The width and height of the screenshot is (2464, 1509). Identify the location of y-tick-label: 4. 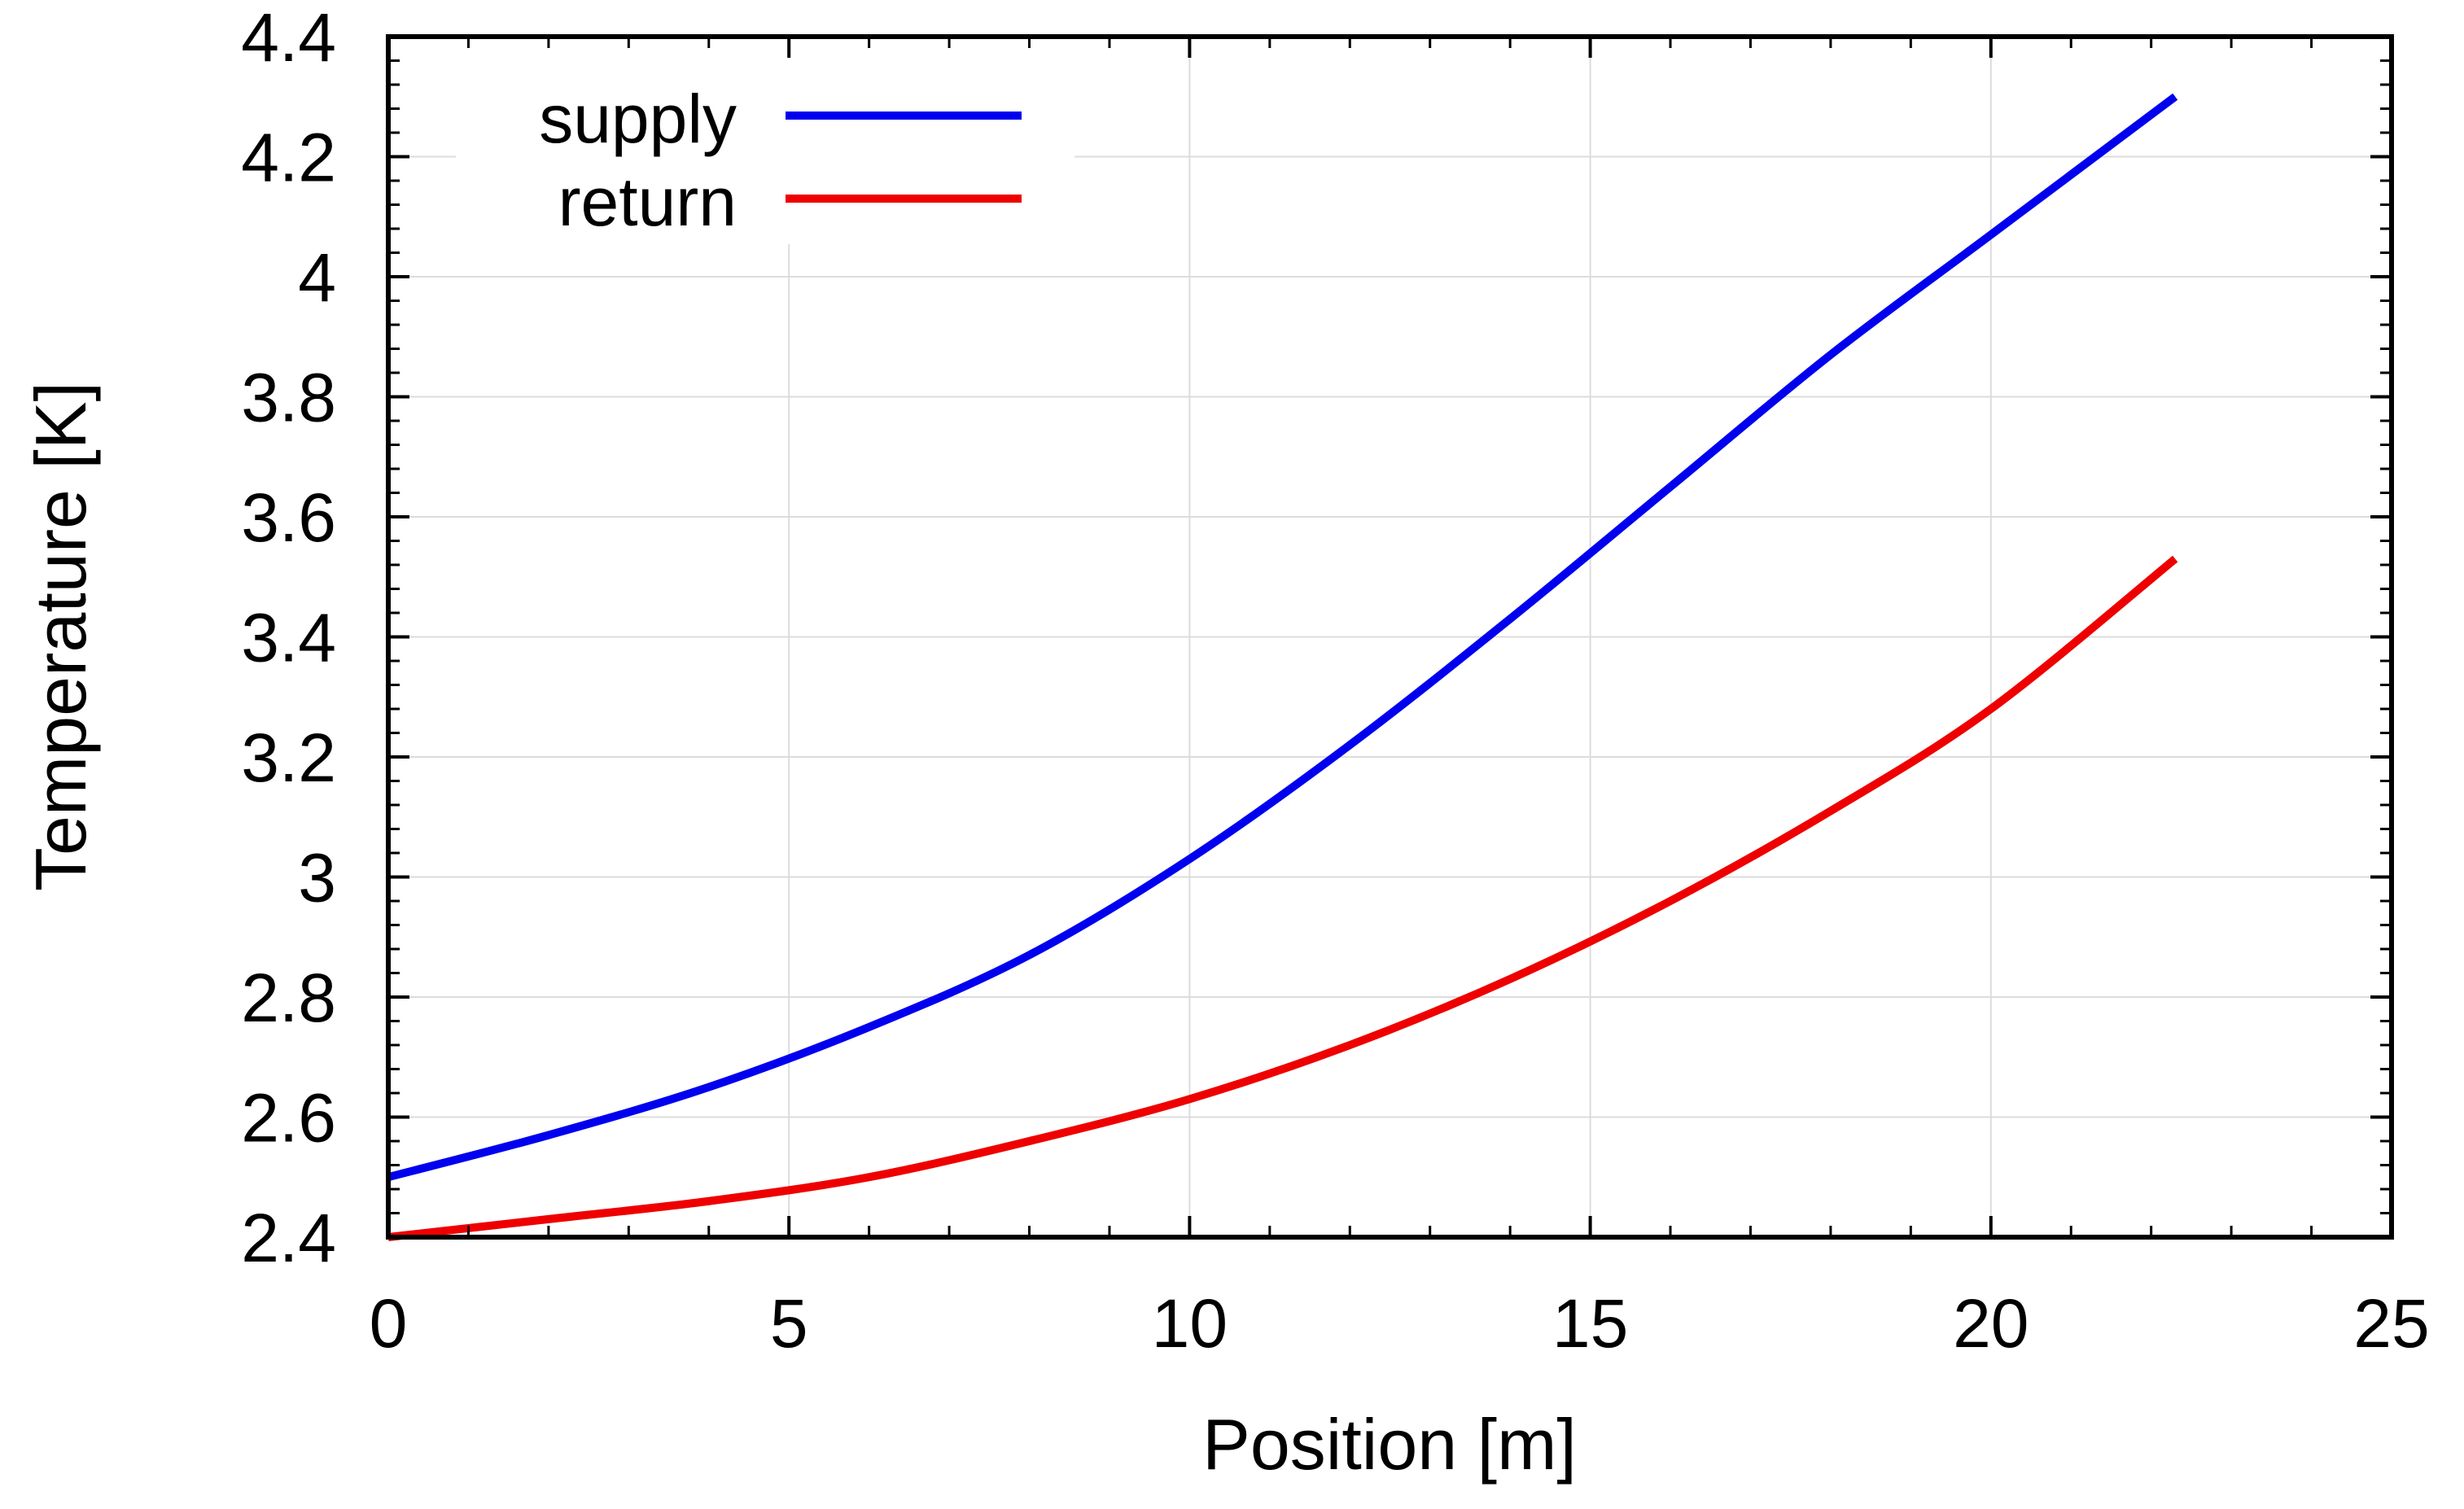
(317, 277).